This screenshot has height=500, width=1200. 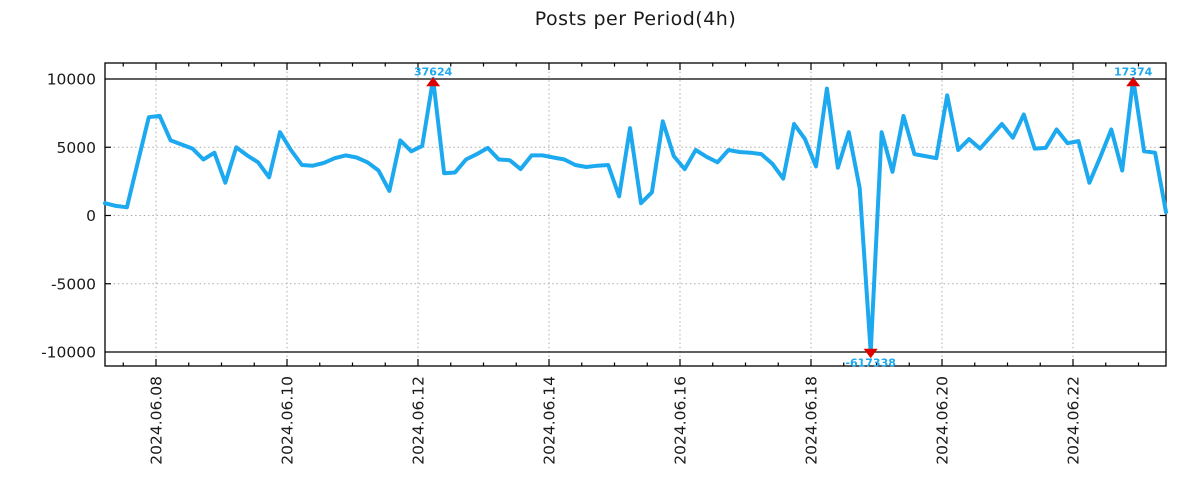 I want to click on spike-annotation: 37624, so click(x=433, y=72).